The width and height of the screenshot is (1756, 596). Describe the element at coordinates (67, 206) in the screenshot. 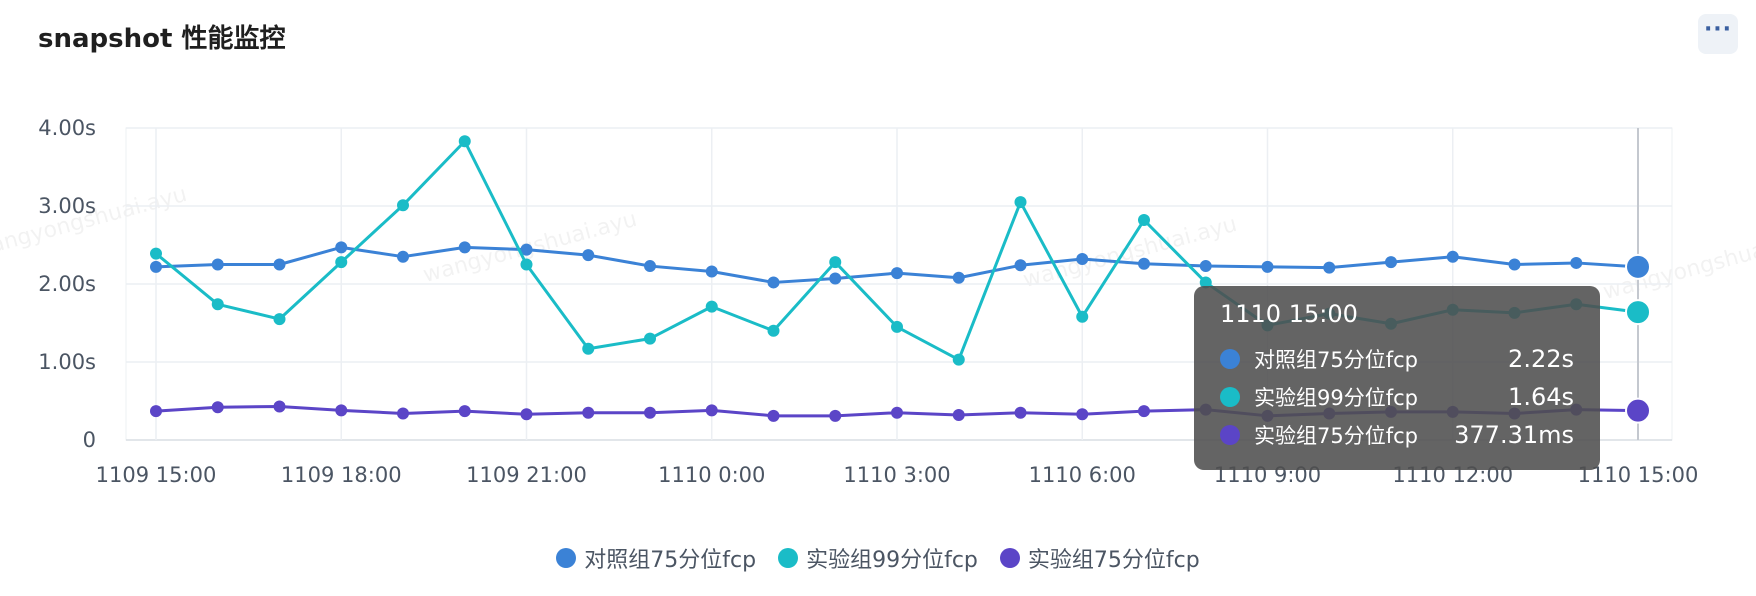

I see `y-tick-label: 3.00s` at that location.